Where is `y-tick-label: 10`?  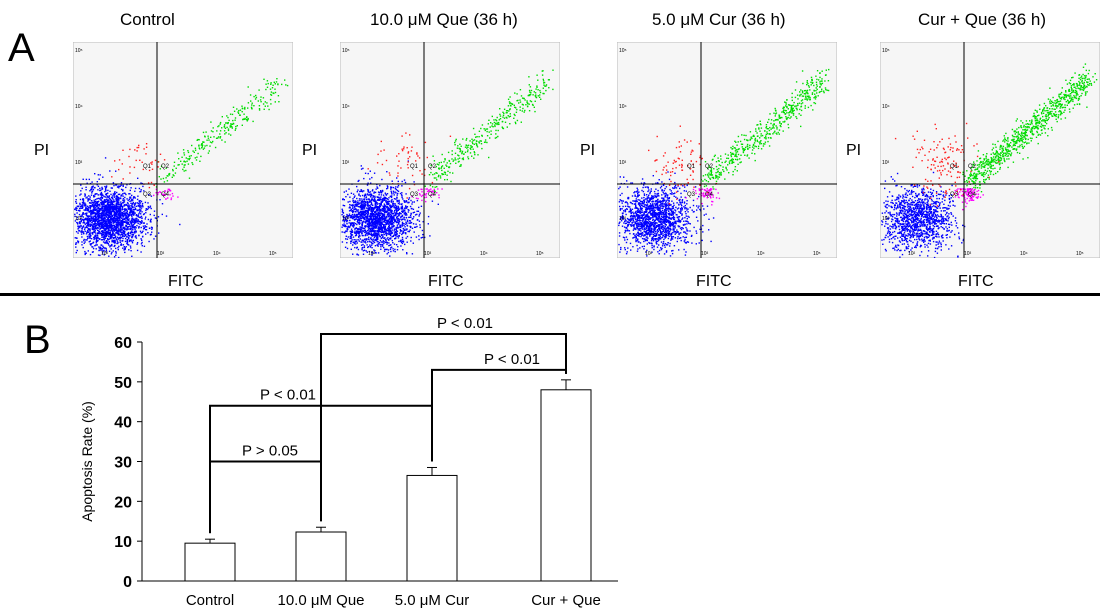 y-tick-label: 10 is located at coordinates (123, 542).